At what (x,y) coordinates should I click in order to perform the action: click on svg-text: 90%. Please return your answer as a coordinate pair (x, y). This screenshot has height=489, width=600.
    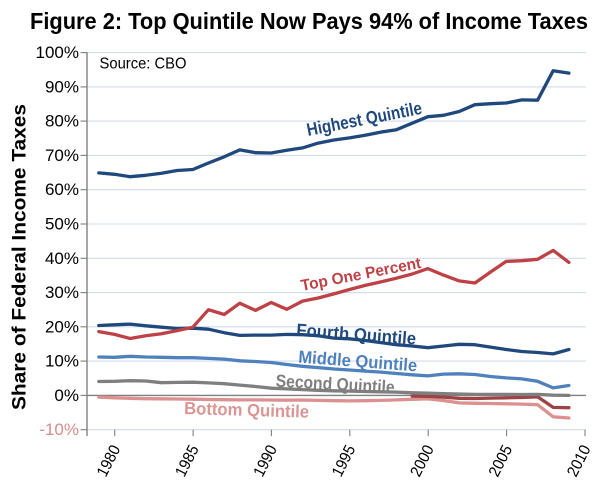
    Looking at the image, I should click on (62, 86).